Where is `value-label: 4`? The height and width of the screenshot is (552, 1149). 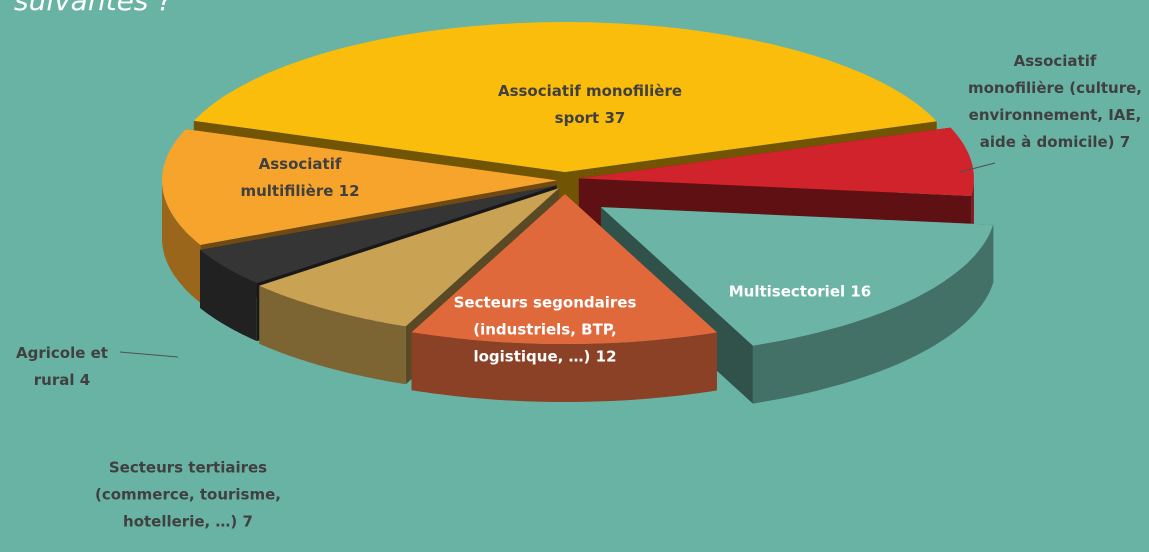
value-label: 4 is located at coordinates (85, 380).